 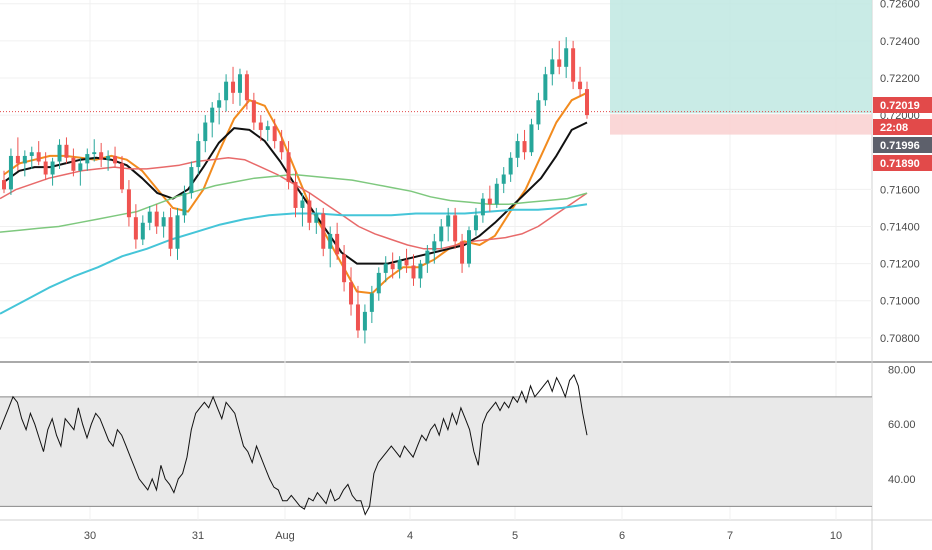 What do you see at coordinates (902, 370) in the screenshot?
I see `rsi-tick-label: 80.00` at bounding box center [902, 370].